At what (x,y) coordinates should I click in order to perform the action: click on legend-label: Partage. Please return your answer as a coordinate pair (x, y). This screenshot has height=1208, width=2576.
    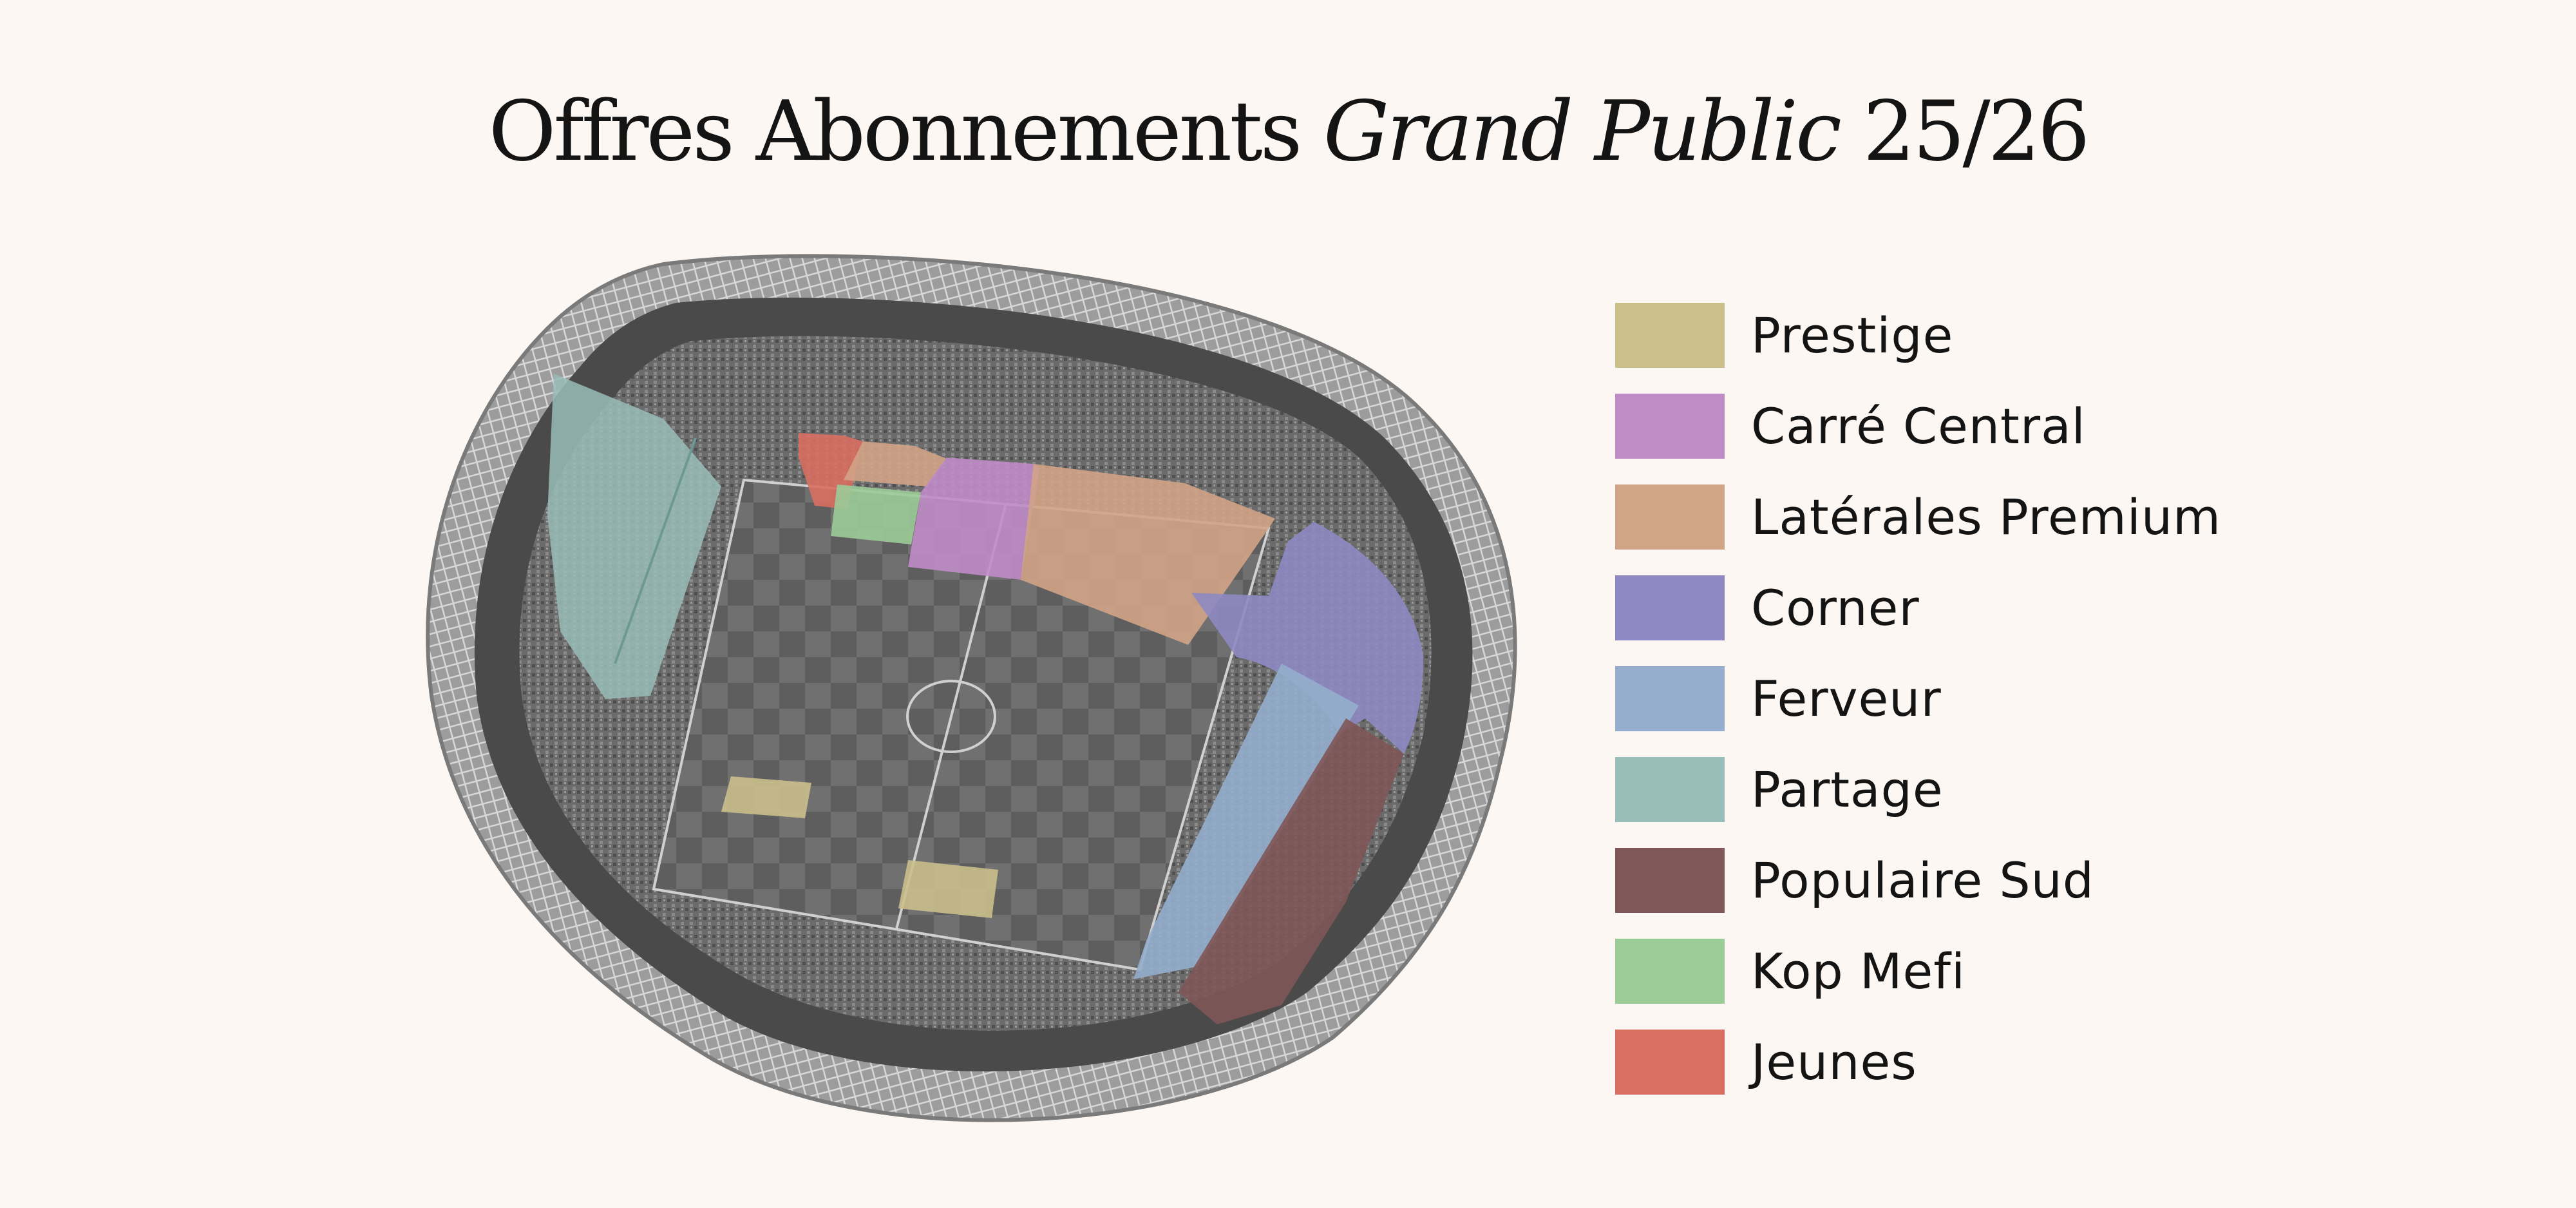
    Looking at the image, I should click on (1847, 789).